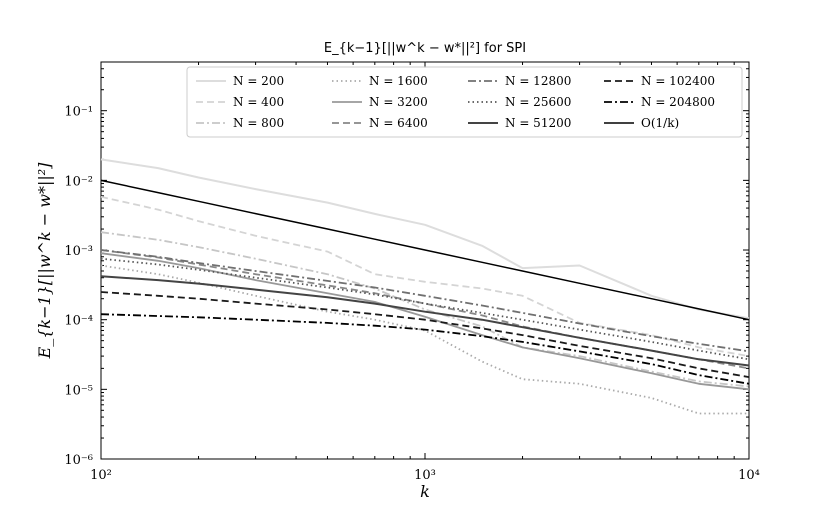 The height and width of the screenshot is (514, 831). Describe the element at coordinates (538, 123) in the screenshot. I see `legend-label-8: N = 51200` at that location.